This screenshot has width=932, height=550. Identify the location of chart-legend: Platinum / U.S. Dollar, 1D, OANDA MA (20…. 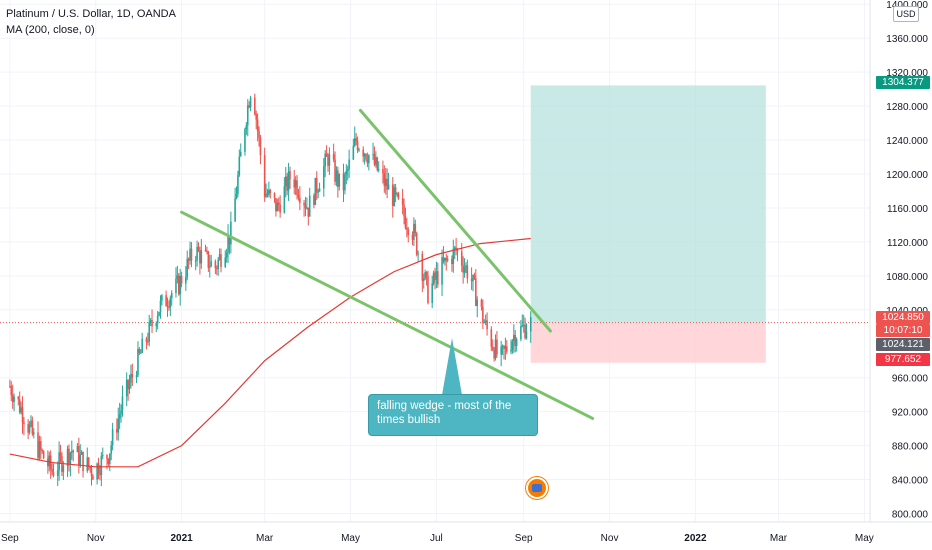
(91, 22).